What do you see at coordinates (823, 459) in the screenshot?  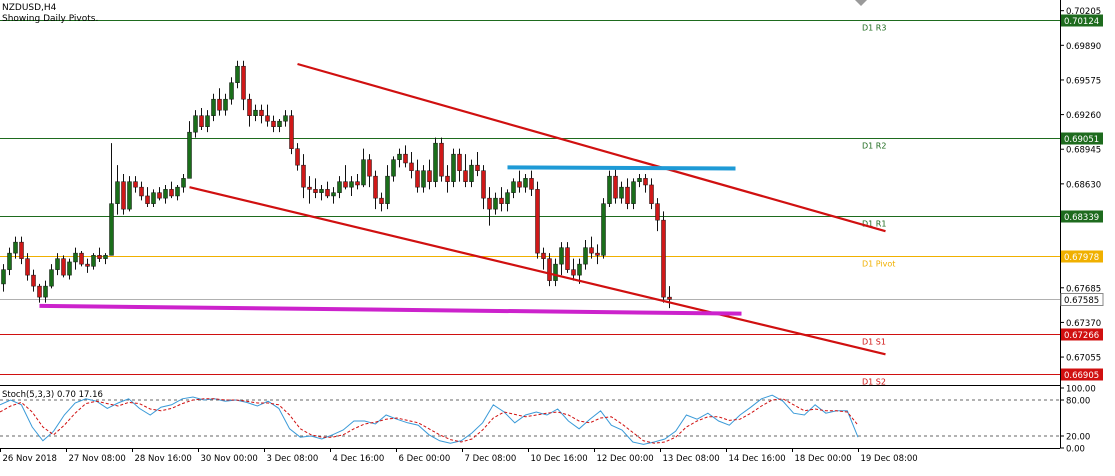 I see `time-tick-label: 18 Dec 00:00` at bounding box center [823, 459].